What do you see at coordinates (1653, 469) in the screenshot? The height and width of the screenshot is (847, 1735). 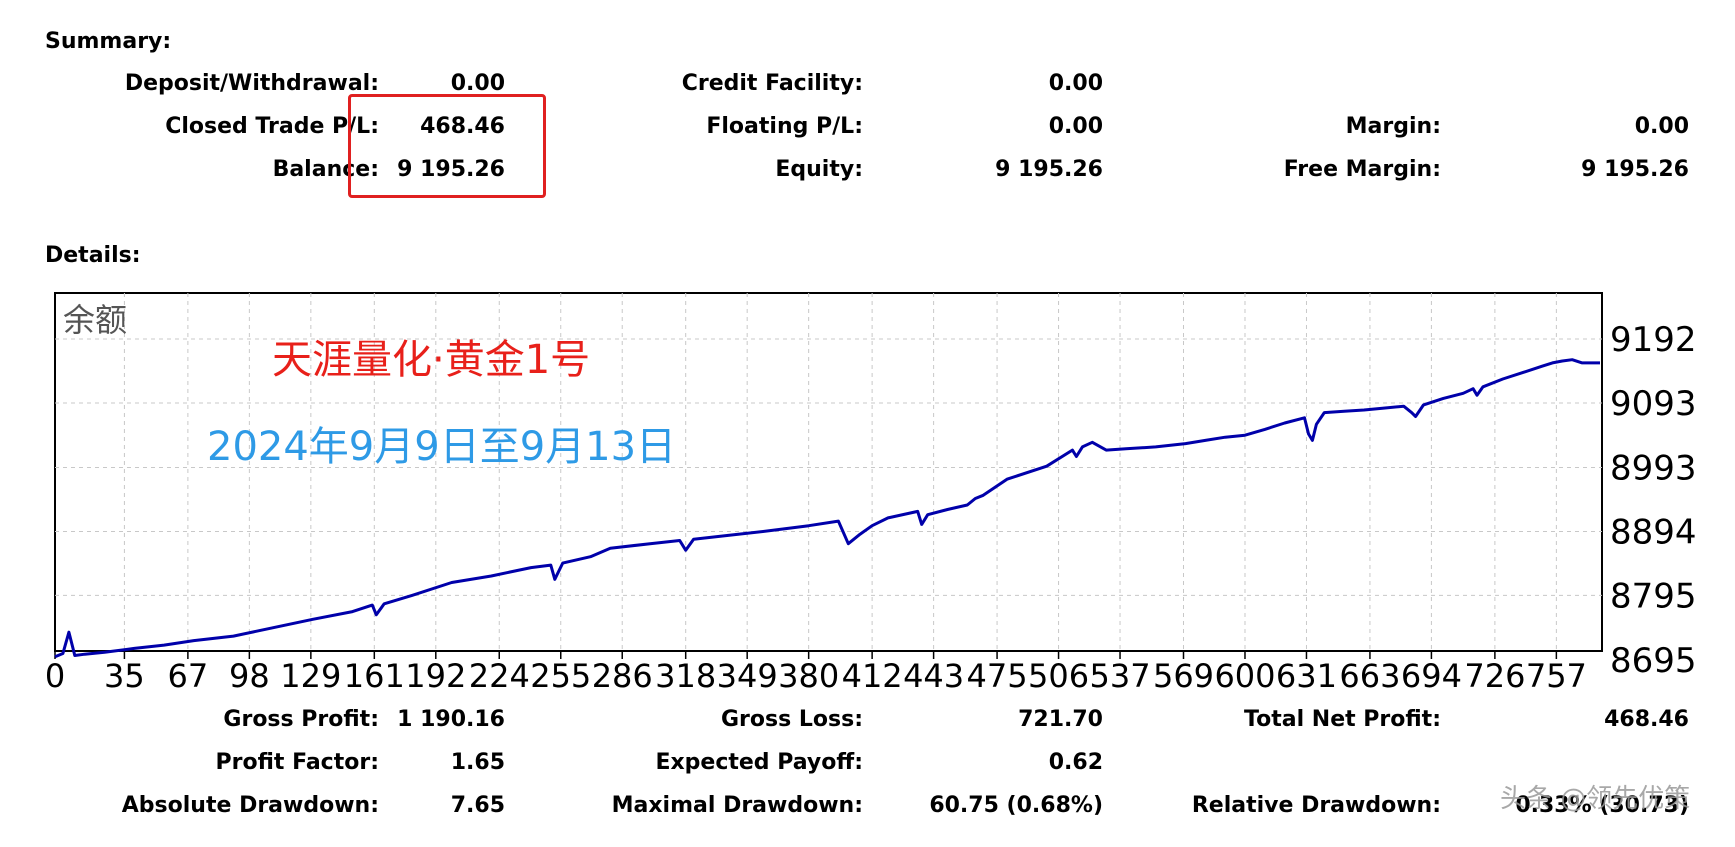 I see `y-tick-label: 8993` at bounding box center [1653, 469].